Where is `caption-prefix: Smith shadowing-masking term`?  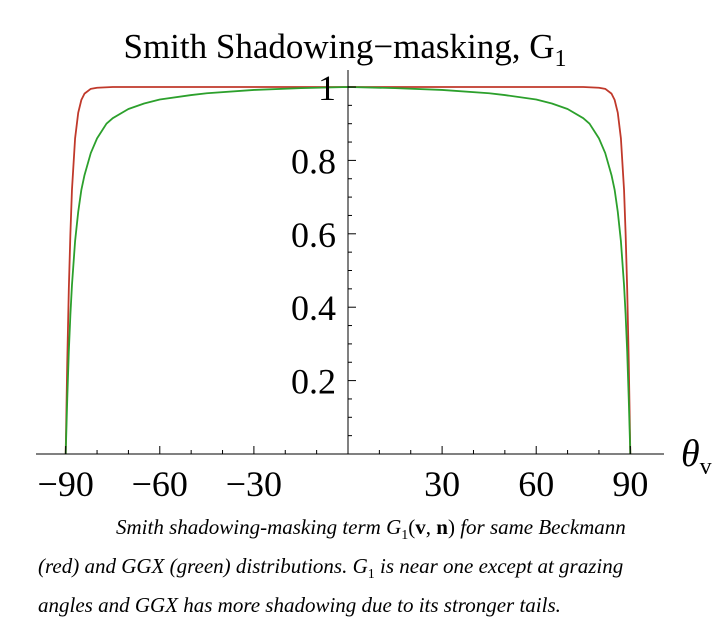 caption-prefix: Smith shadowing-masking term is located at coordinates (251, 527).